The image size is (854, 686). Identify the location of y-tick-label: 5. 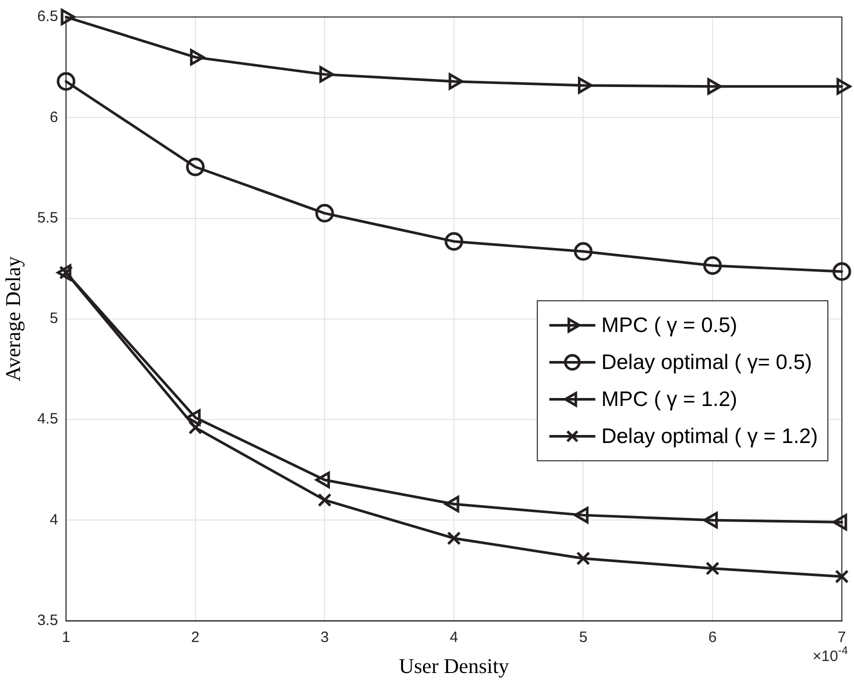
(54, 319).